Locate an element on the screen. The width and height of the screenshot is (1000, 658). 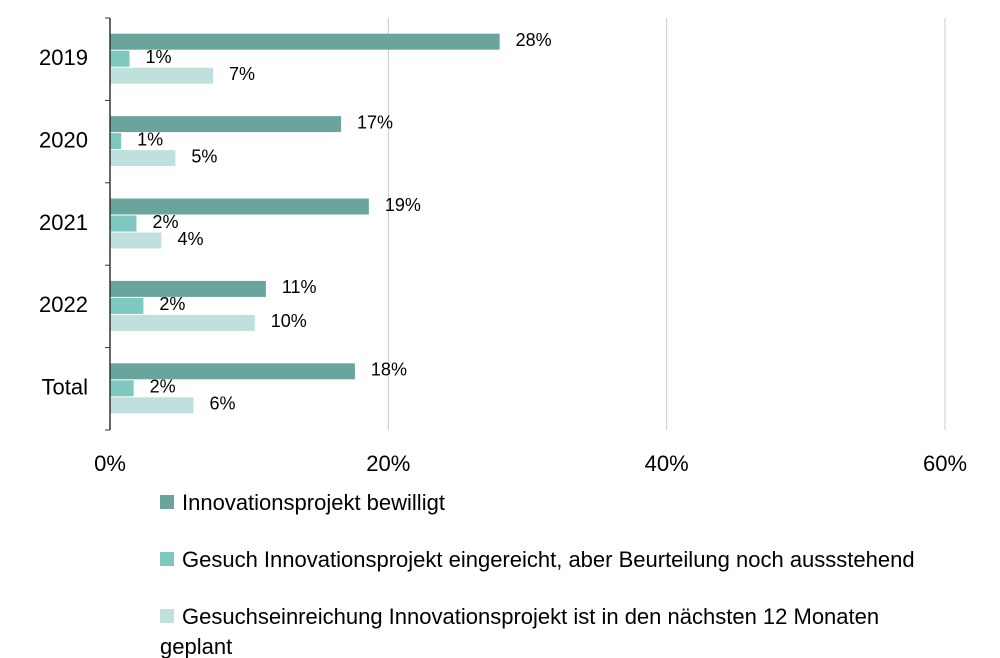
y-tick-label: 2021 is located at coordinates (63, 222).